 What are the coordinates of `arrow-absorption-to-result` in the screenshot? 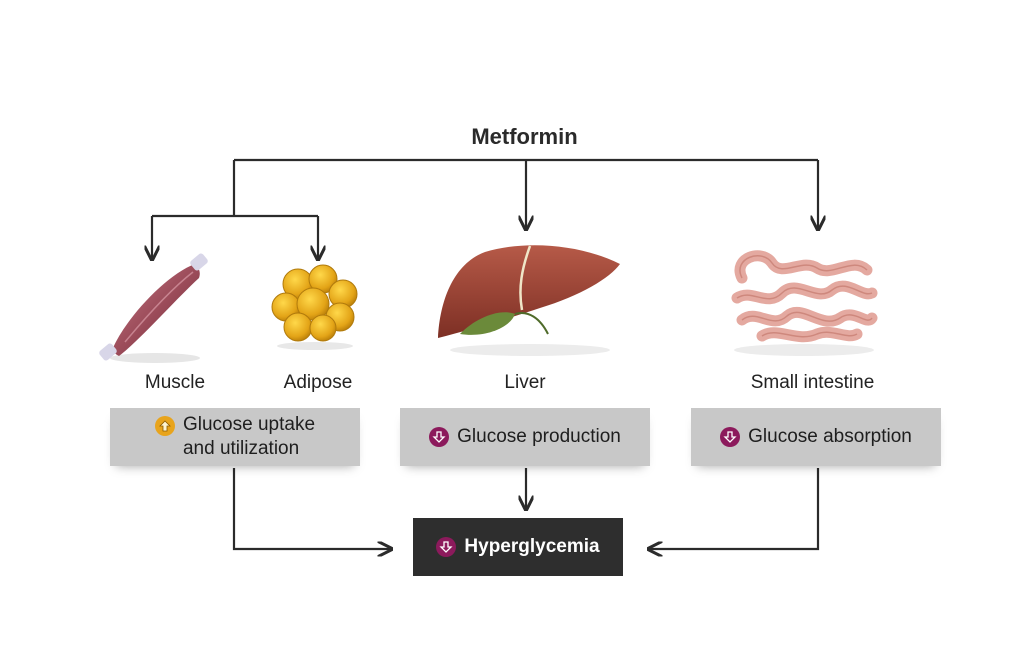 It's located at (735, 508).